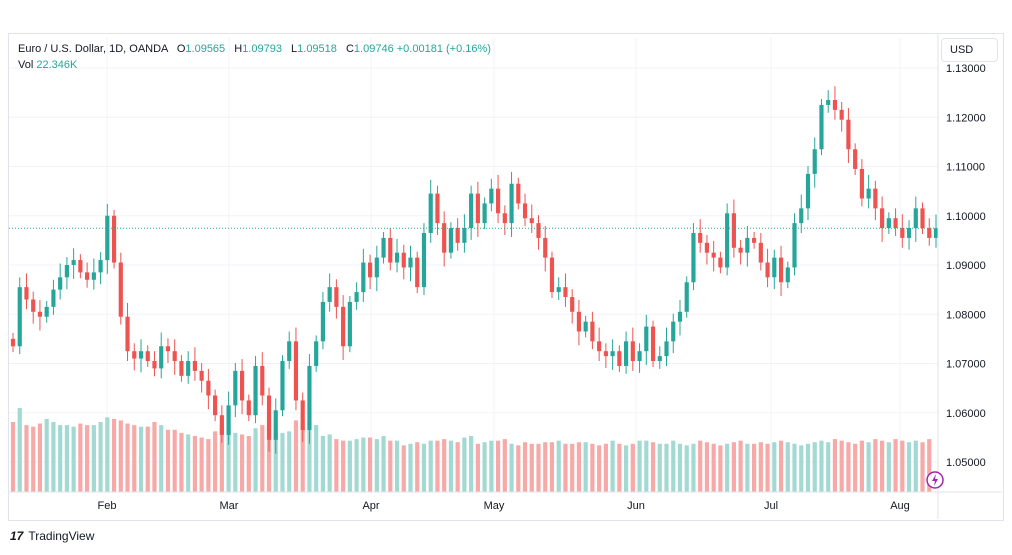  What do you see at coordinates (966, 118) in the screenshot?
I see `y-tick-label: 1.12000` at bounding box center [966, 118].